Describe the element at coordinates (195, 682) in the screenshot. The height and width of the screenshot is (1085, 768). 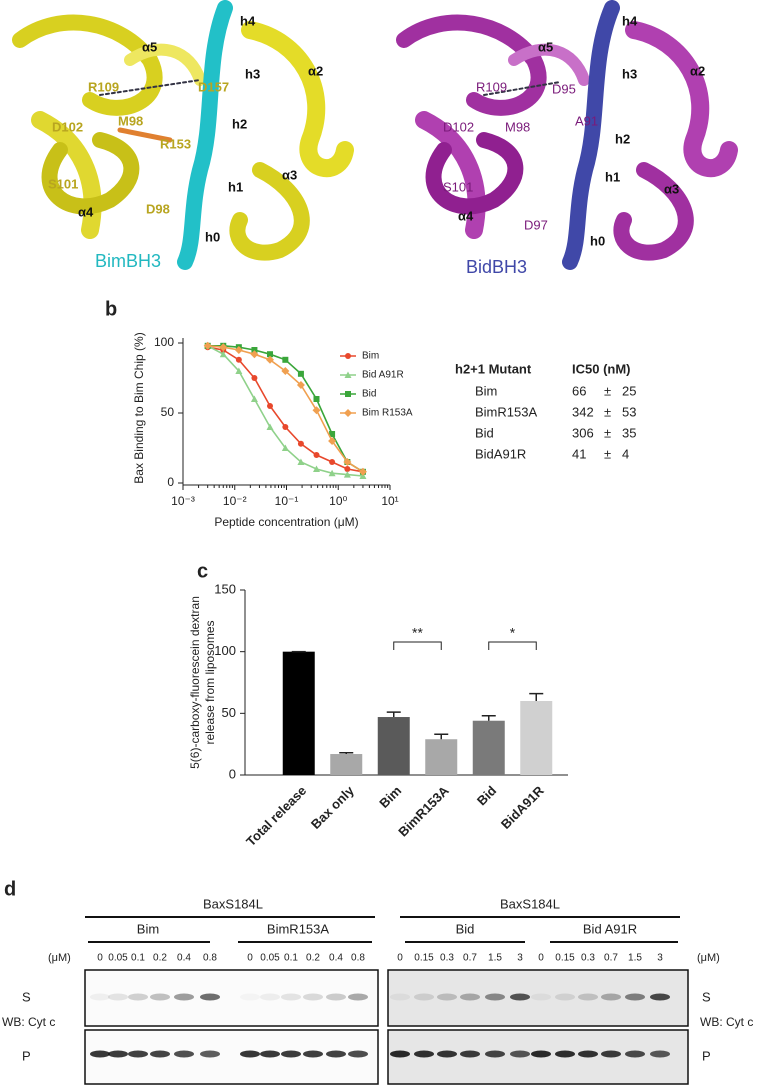
I see `y-axis-label: 5(6)-carboxy-fluorescein dextran` at that location.